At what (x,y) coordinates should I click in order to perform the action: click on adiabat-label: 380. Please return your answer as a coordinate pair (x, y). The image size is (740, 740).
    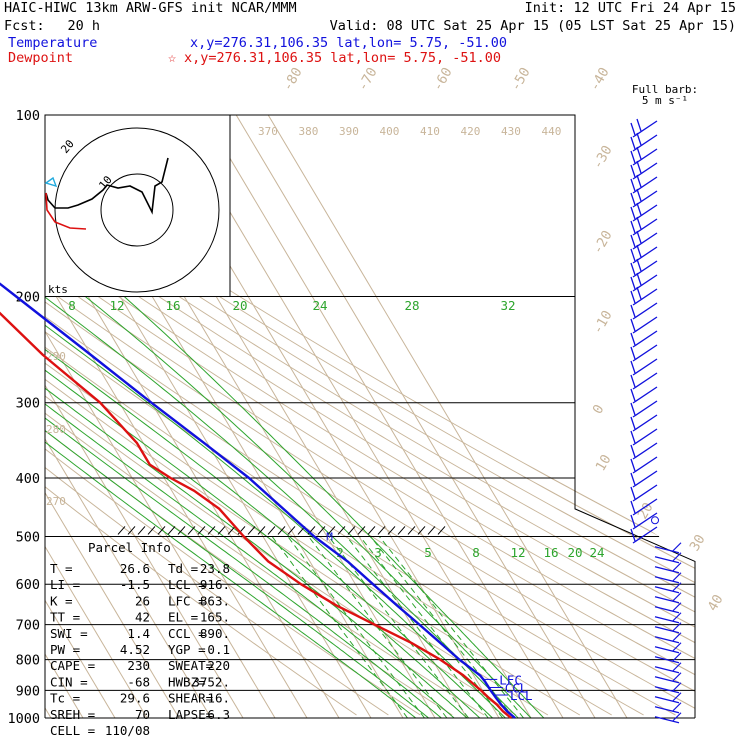
    Looking at the image, I should click on (309, 131).